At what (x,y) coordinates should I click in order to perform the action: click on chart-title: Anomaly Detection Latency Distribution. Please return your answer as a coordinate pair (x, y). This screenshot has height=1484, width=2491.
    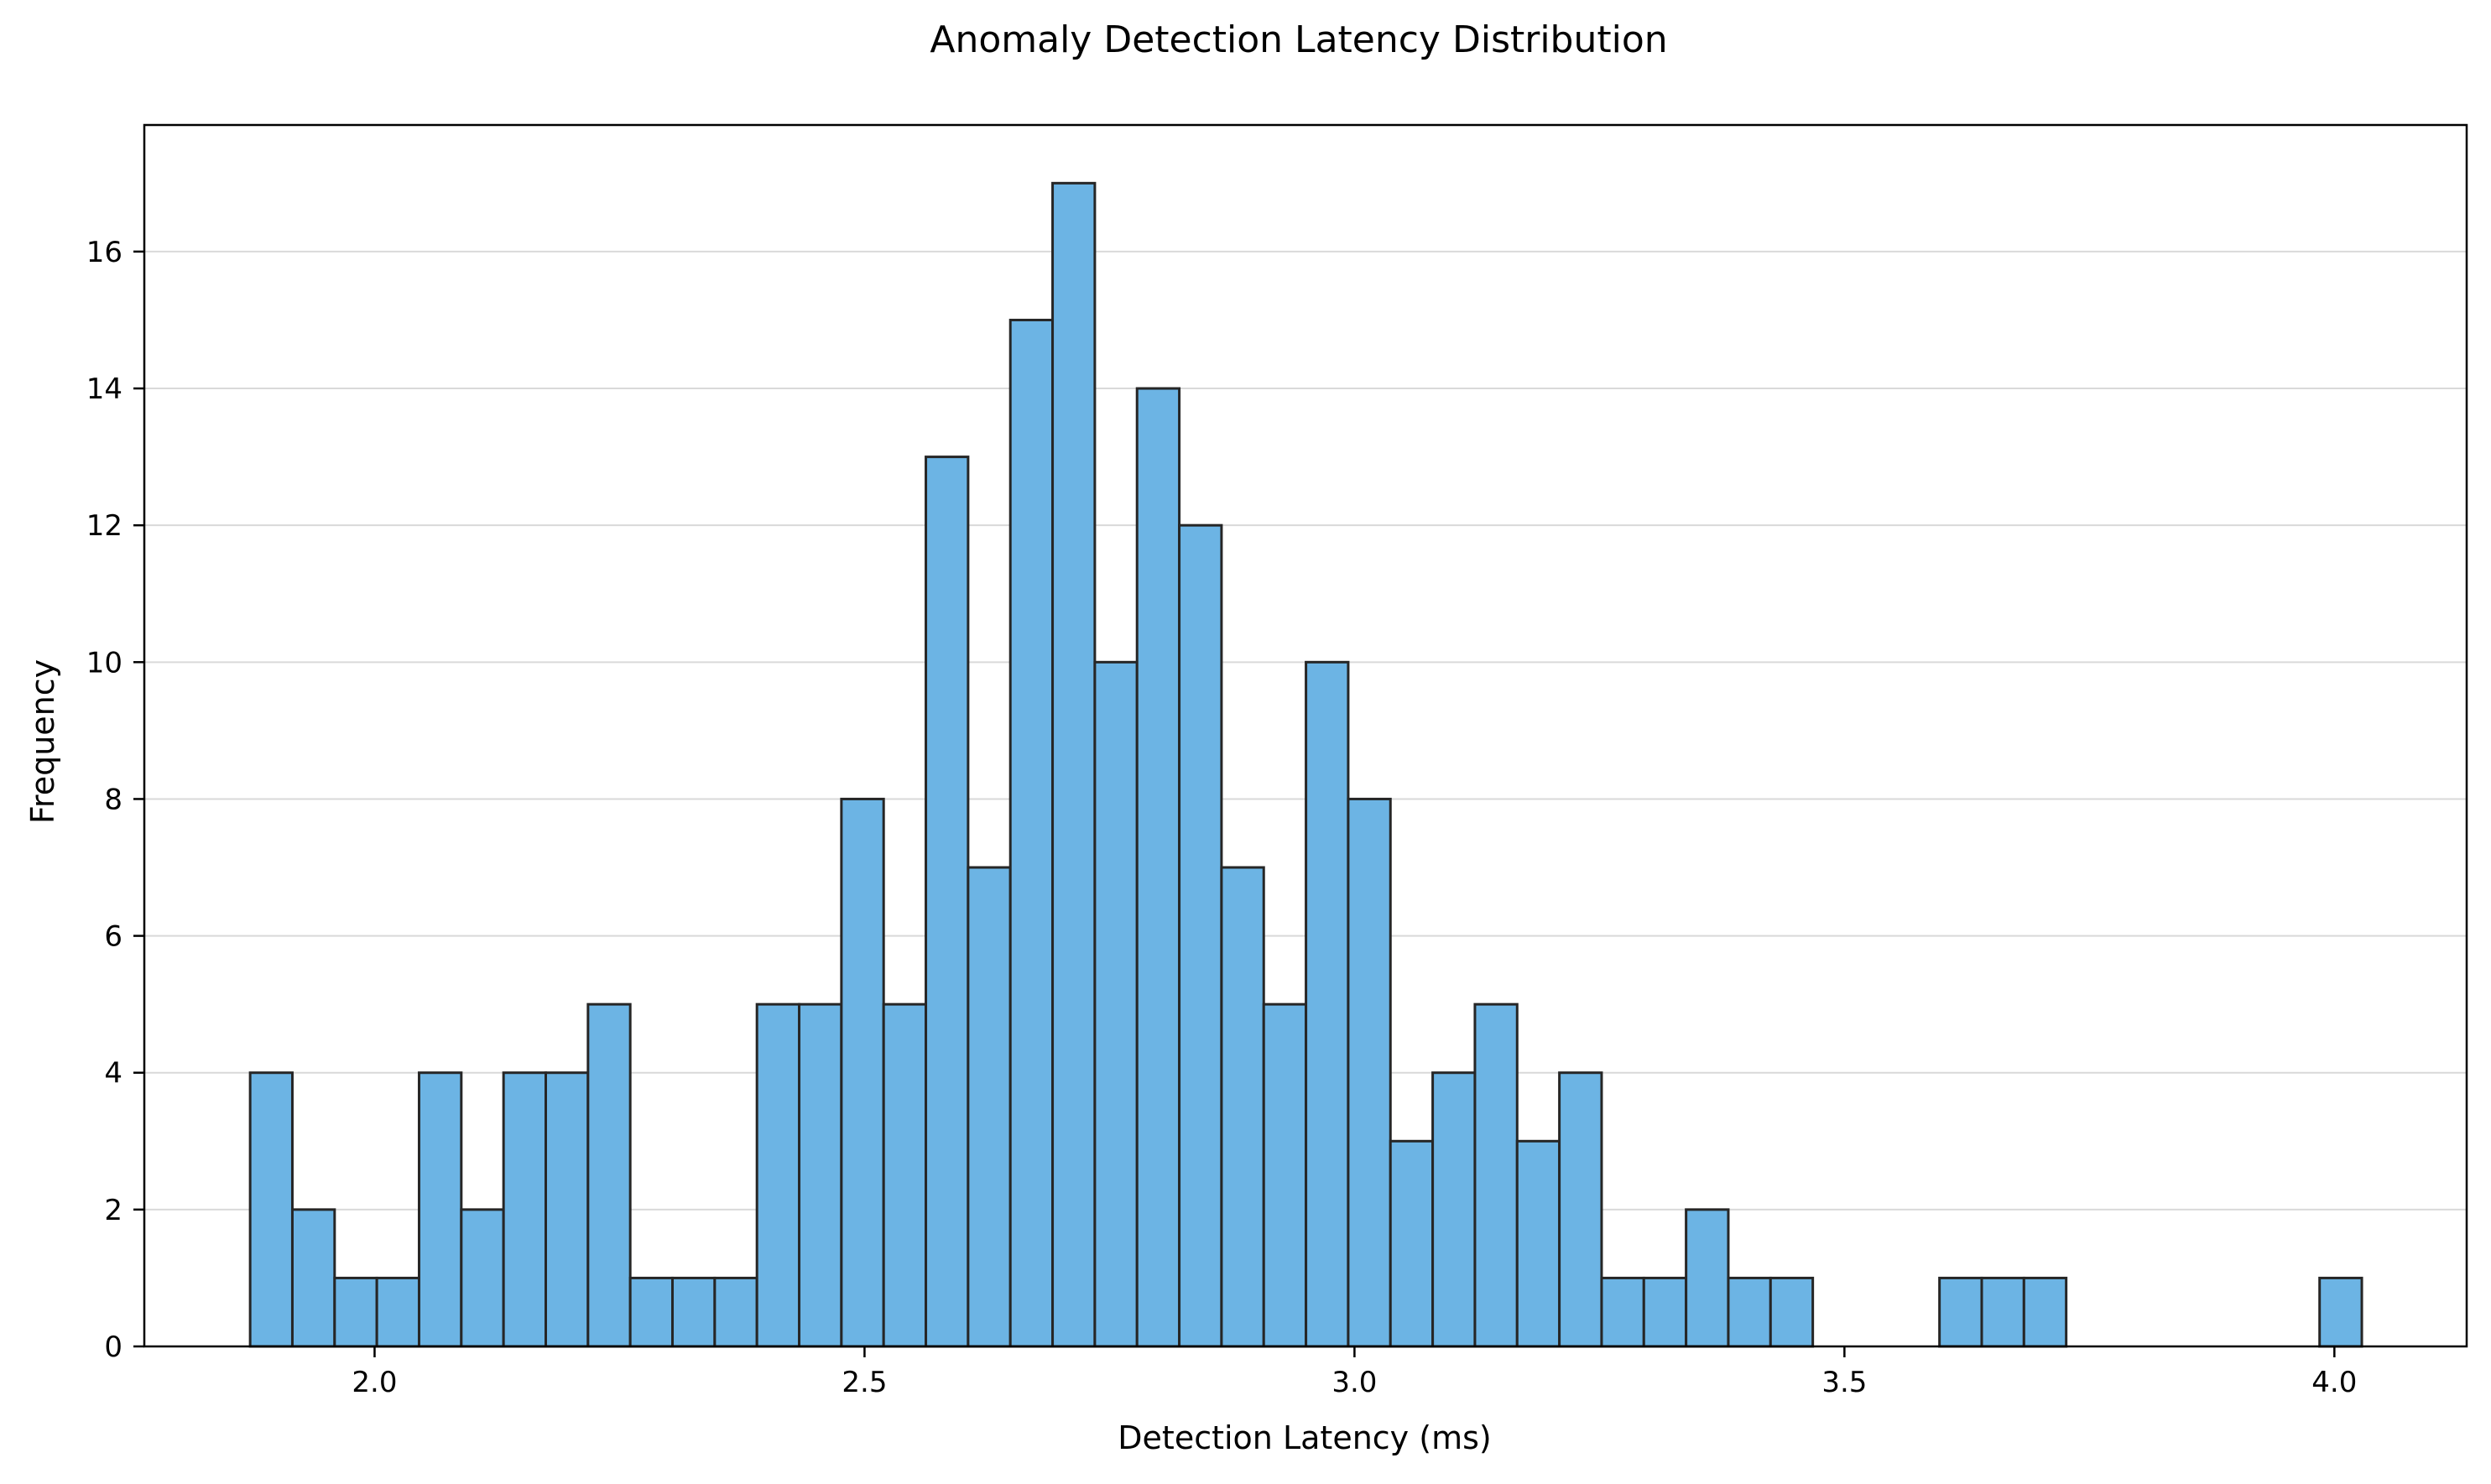
    Looking at the image, I should click on (1299, 39).